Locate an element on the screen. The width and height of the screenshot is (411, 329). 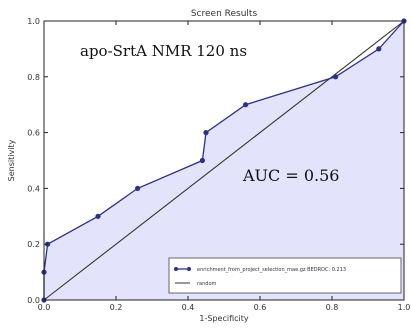
y-tick-label: 0.8 is located at coordinates (33, 77).